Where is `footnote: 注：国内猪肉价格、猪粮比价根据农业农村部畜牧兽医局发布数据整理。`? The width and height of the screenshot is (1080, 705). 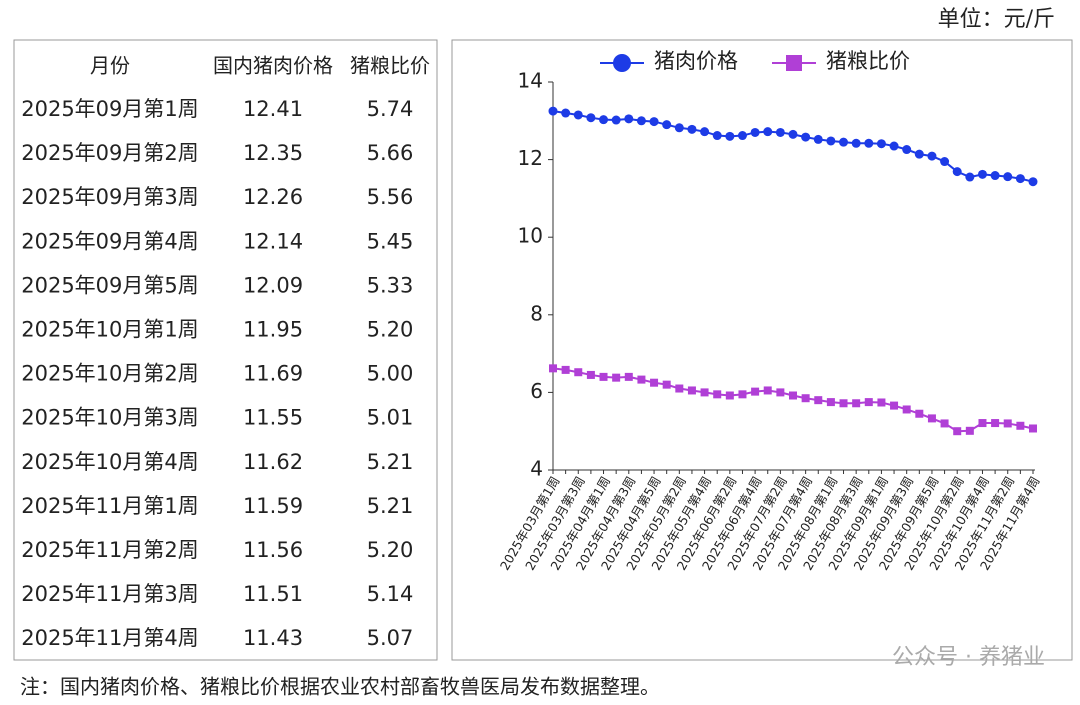
footnote: 注：国内猪肉价格、猪粮比价根据农业农村部畜牧兽医局发布数据整理。 is located at coordinates (340, 687).